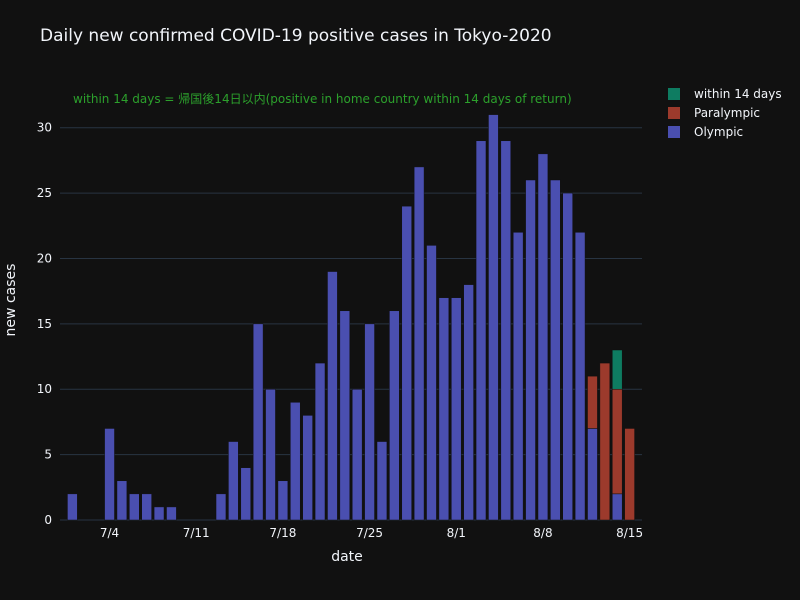  What do you see at coordinates (44, 258) in the screenshot?
I see `y-tick-label: 20` at bounding box center [44, 258].